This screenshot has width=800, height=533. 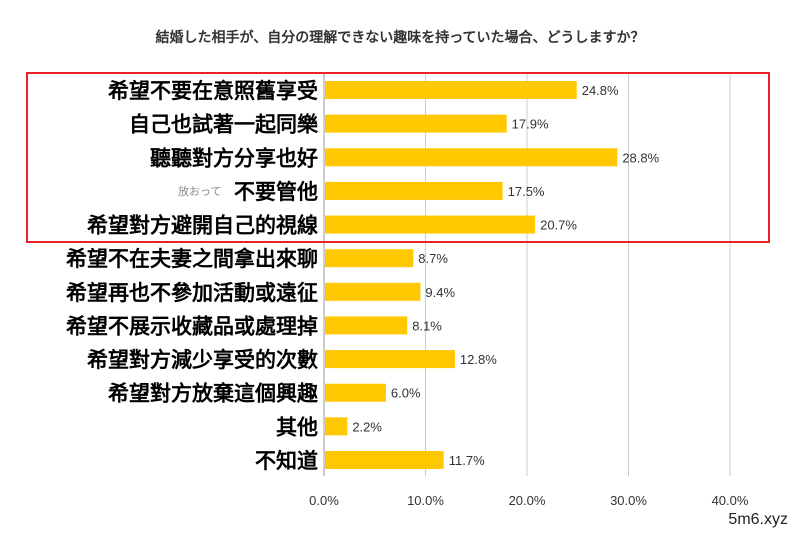 I want to click on value-label: 9.4%, so click(x=440, y=292).